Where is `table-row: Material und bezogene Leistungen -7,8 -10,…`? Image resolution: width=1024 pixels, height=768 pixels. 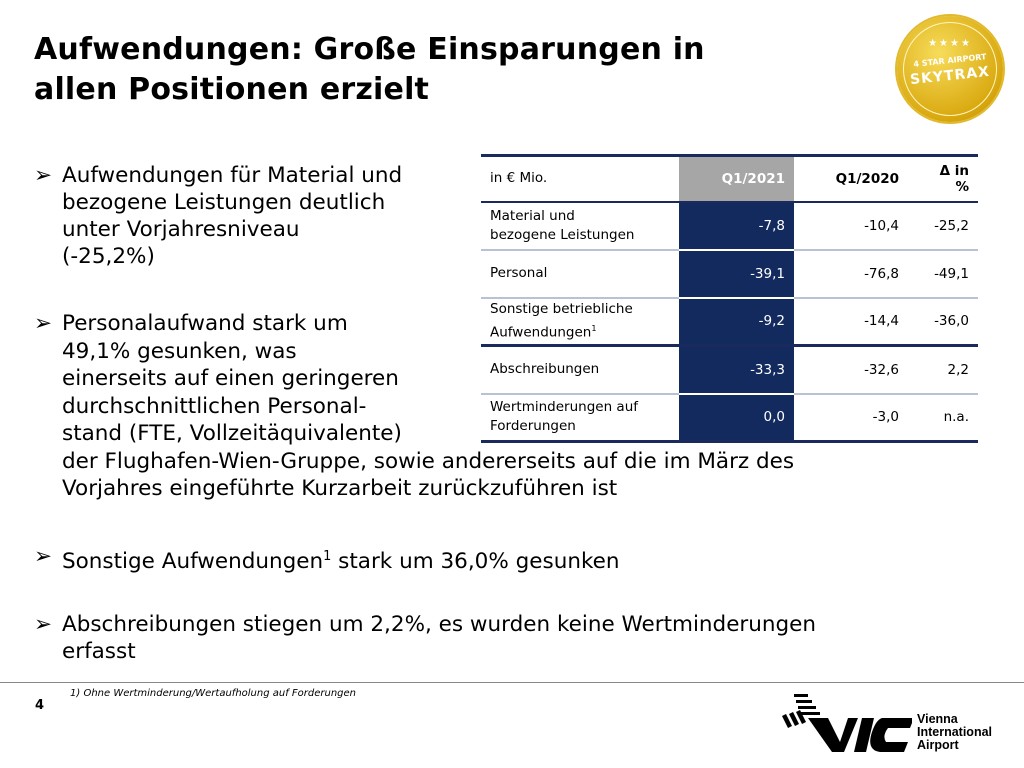
table-row: Material und bezogene Leistungen -7,8 -10,… is located at coordinates (729, 226).